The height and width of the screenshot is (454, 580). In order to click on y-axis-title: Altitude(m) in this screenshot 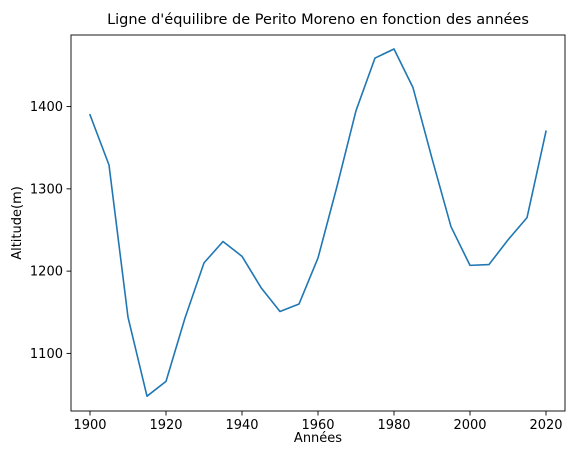, I will do `click(17, 223)`.